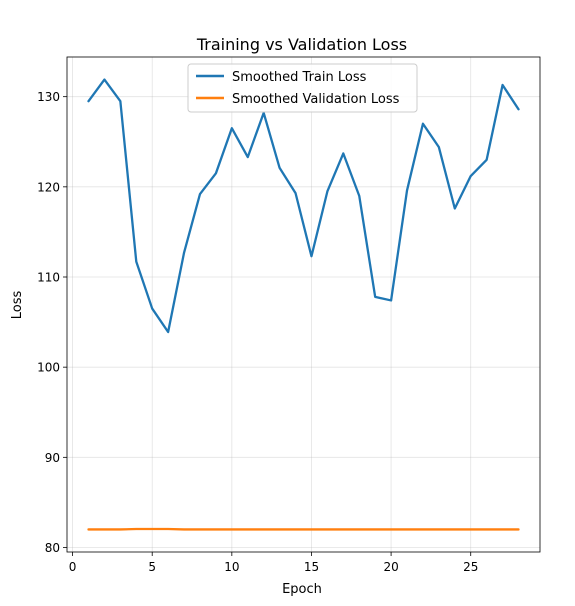 Image resolution: width=575 pixels, height=606 pixels. I want to click on x-tick-label: 20, so click(390, 567).